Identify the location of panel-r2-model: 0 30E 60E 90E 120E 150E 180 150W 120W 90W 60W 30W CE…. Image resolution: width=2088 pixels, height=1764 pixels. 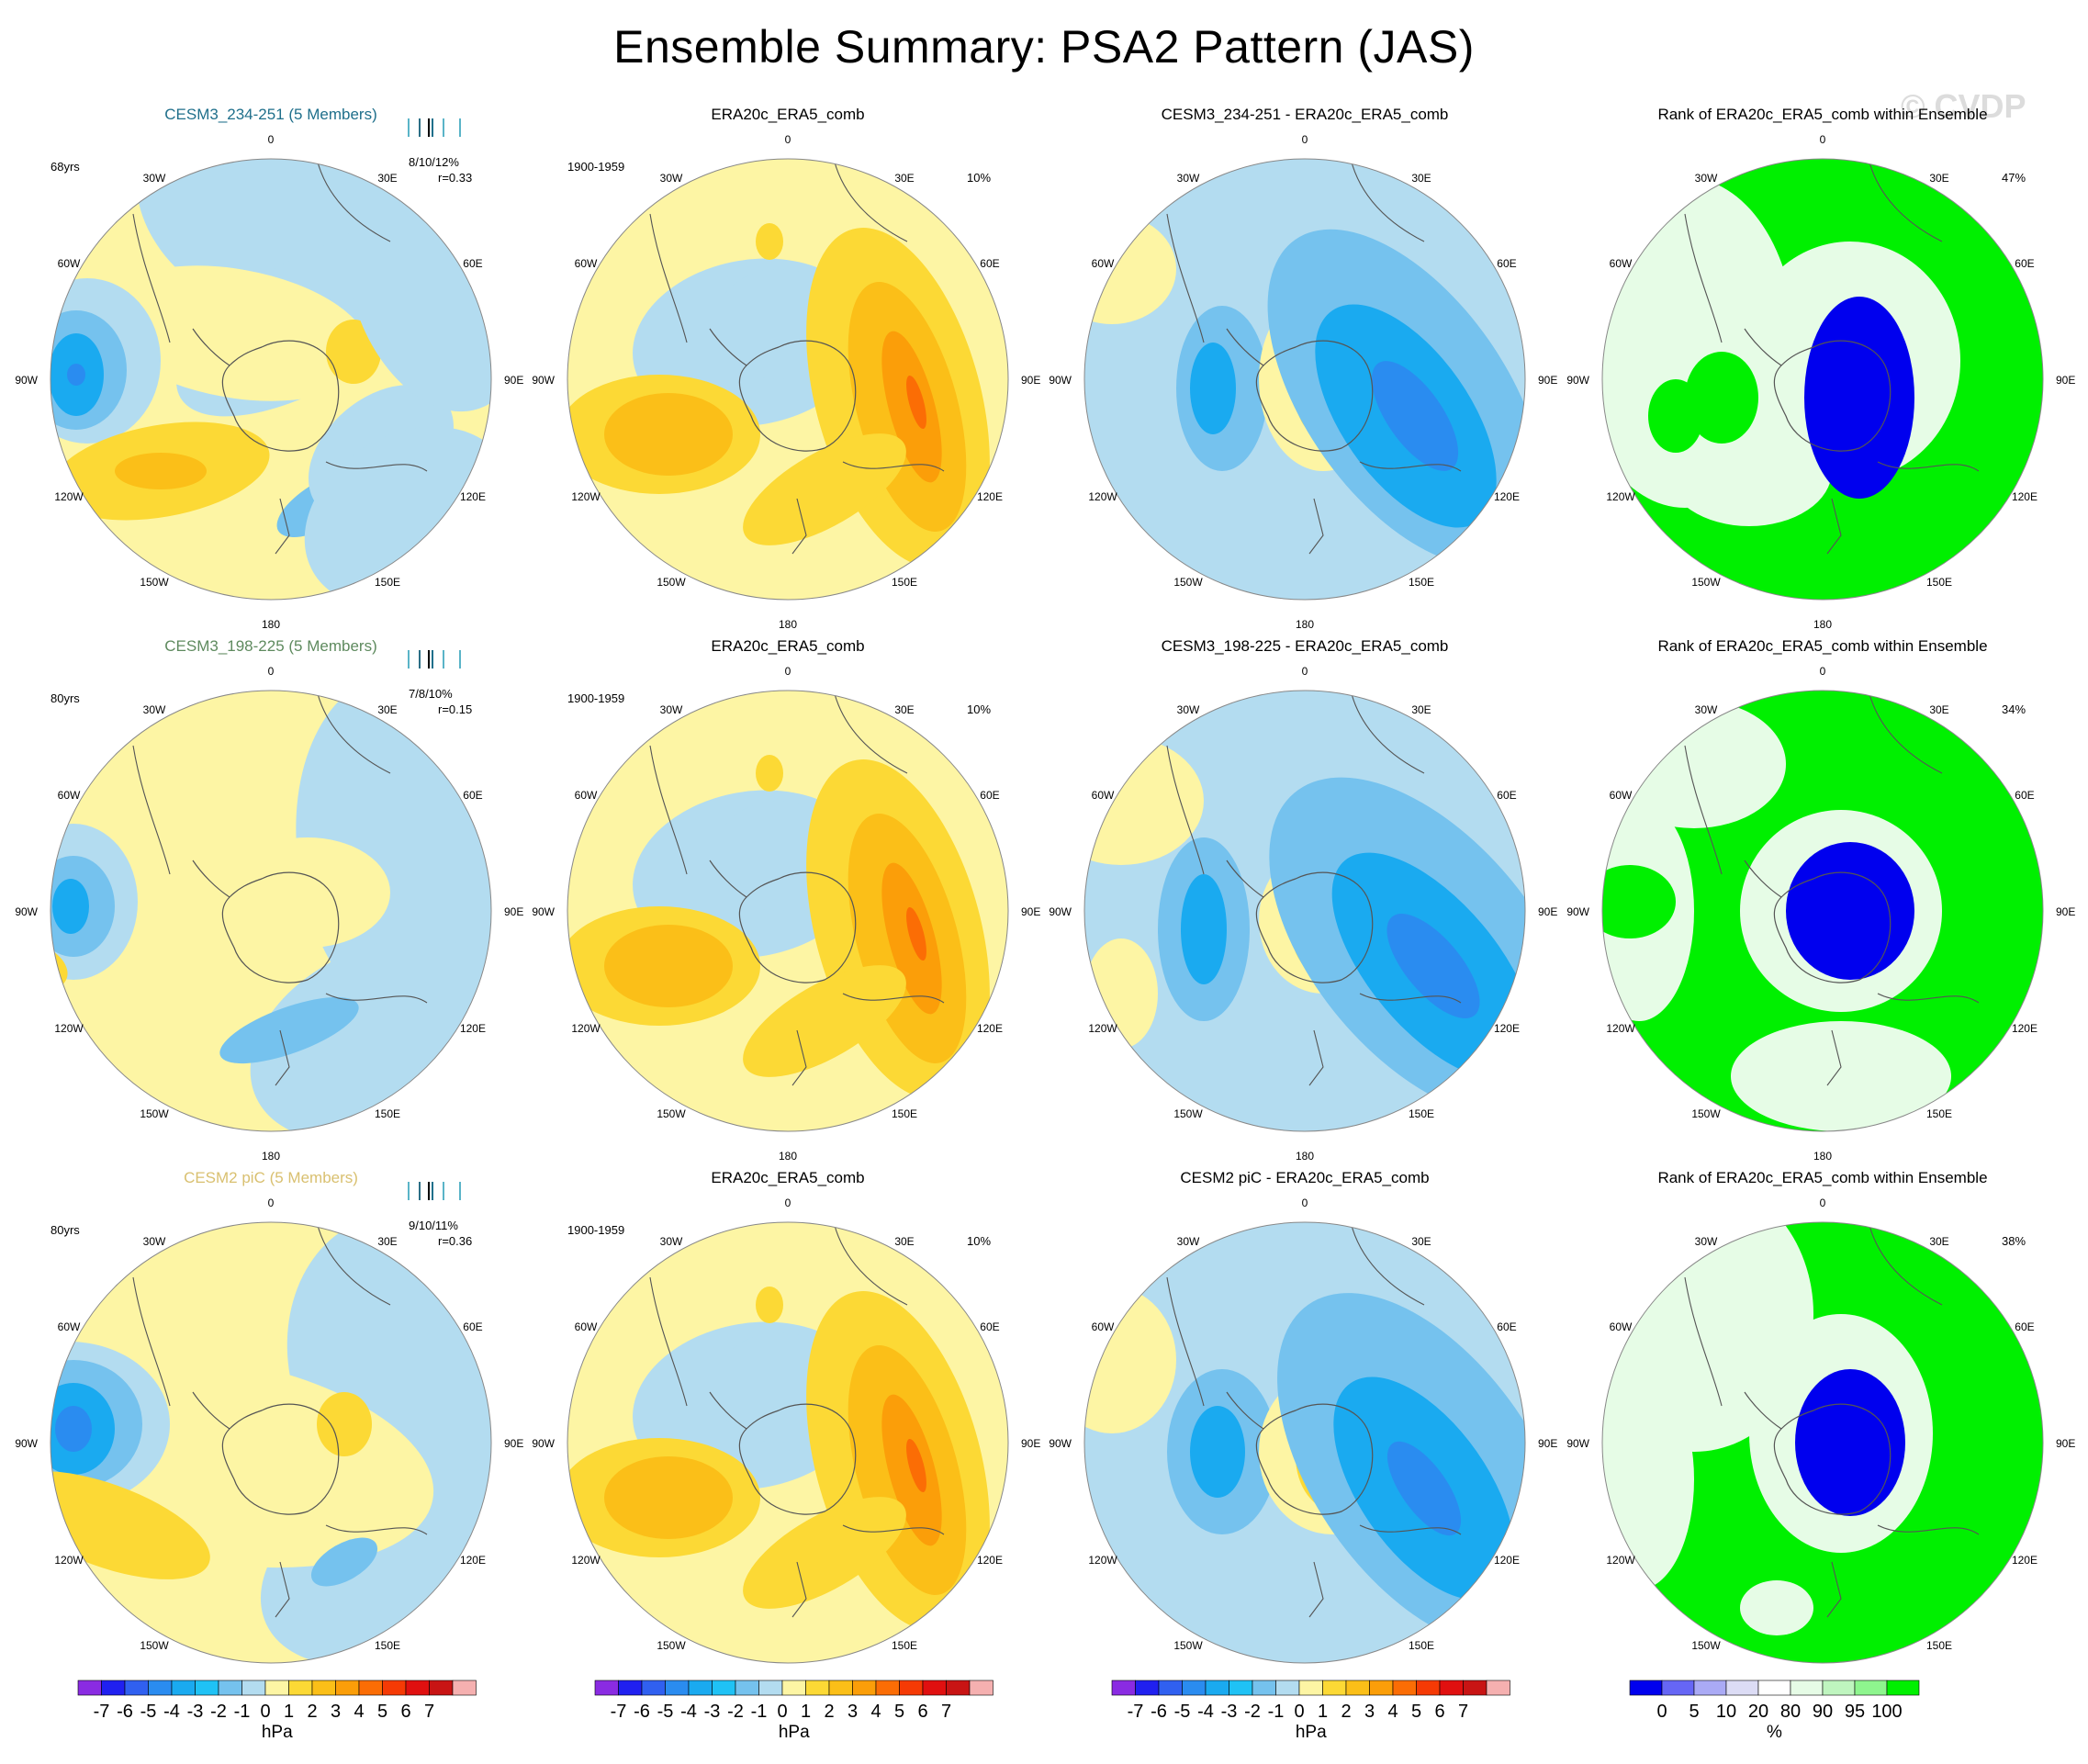
(269, 900).